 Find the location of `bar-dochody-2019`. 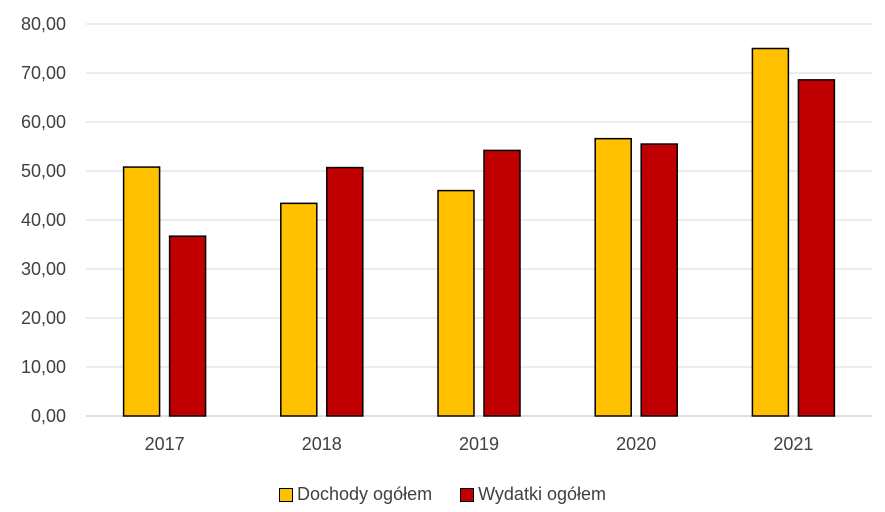

bar-dochody-2019 is located at coordinates (456, 303).